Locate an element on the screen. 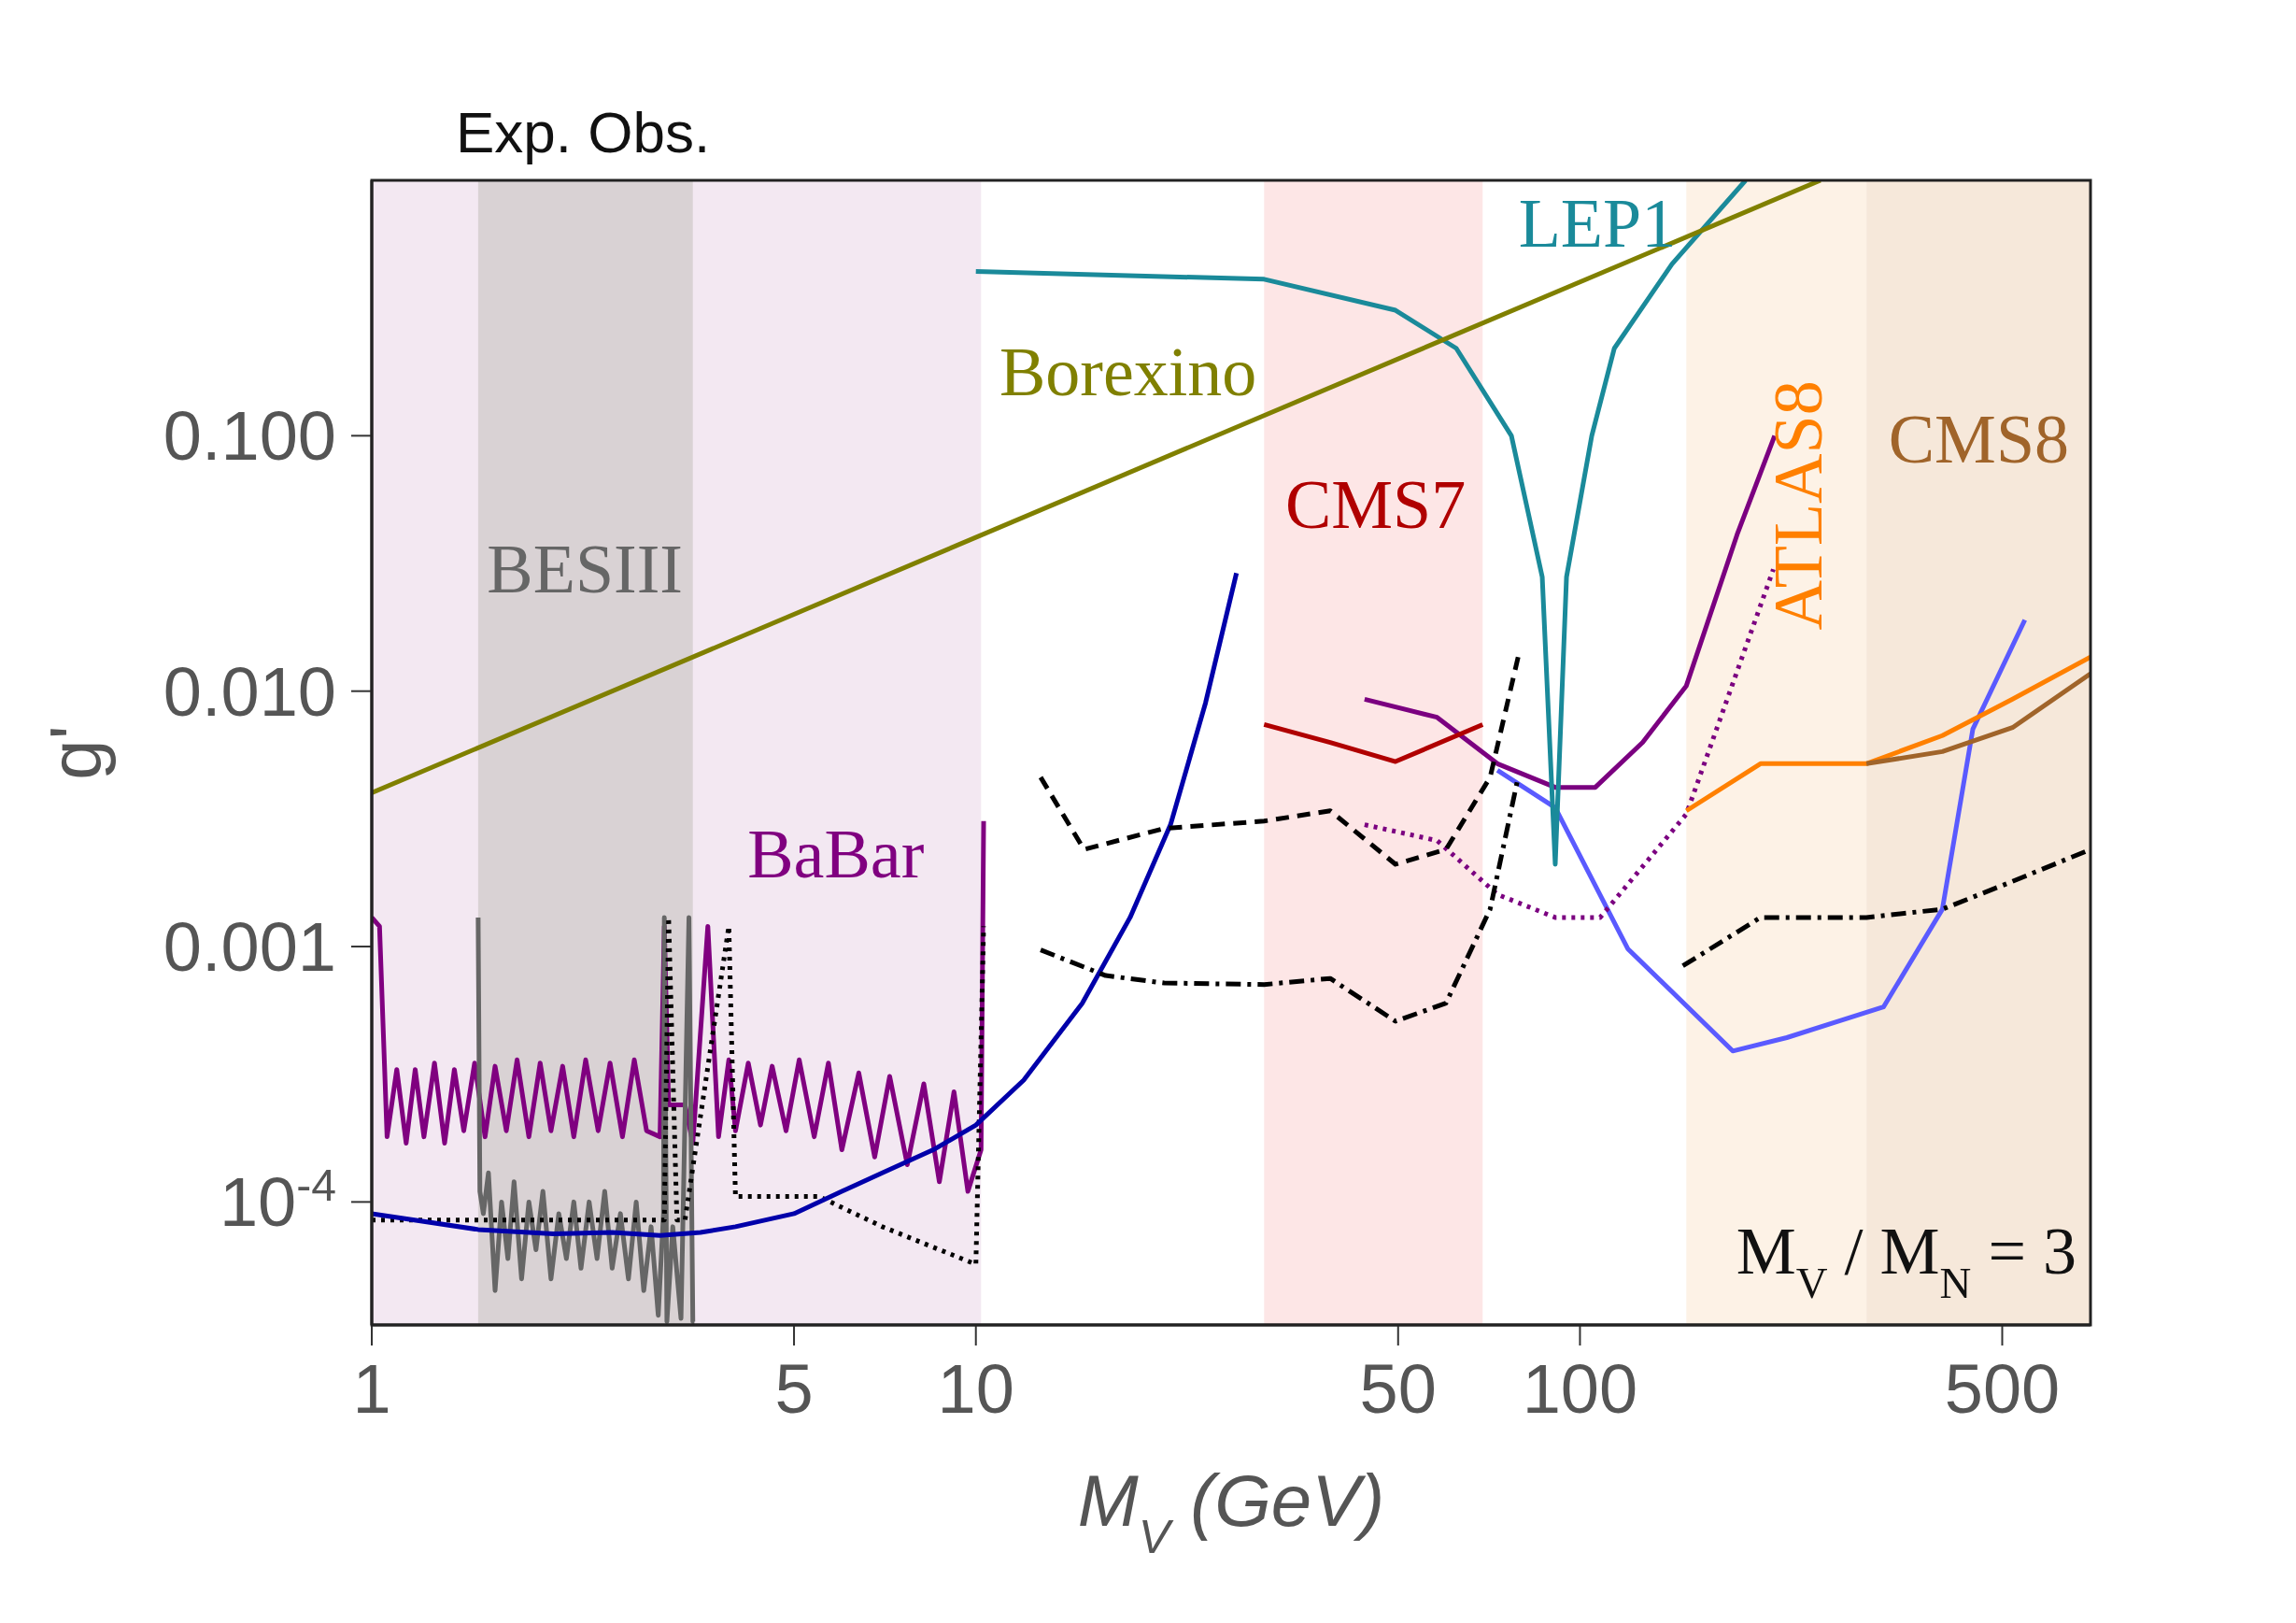 The height and width of the screenshot is (1623, 2296). x-tick-label: 1 is located at coordinates (371, 1389).